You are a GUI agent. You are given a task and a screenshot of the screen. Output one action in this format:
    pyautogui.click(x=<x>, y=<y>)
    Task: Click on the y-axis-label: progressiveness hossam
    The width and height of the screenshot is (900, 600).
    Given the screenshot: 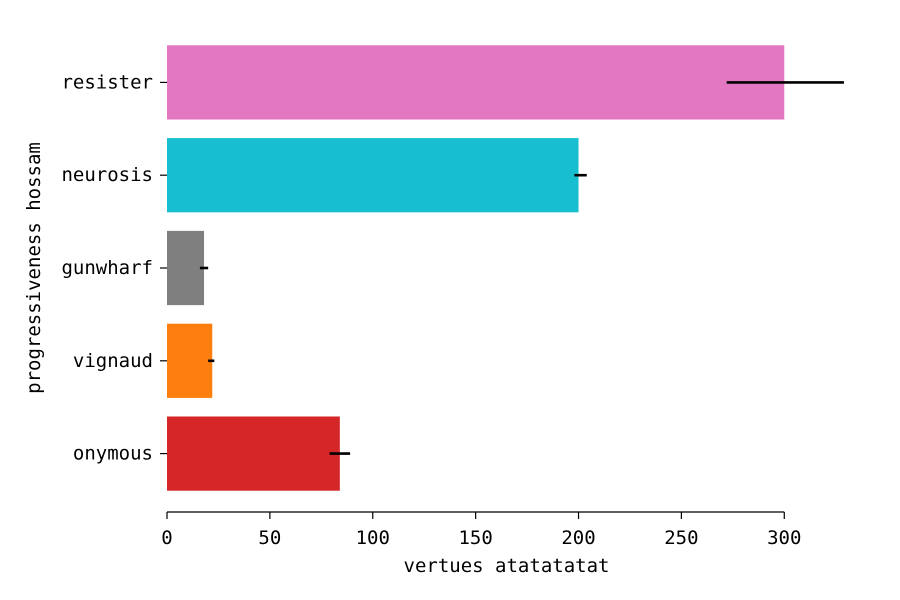 What is the action you would take?
    pyautogui.click(x=34, y=268)
    